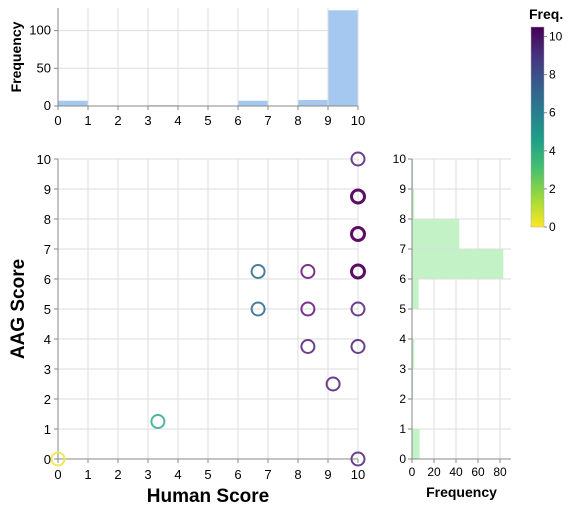 This screenshot has height=512, width=576. Describe the element at coordinates (546, 14) in the screenshot. I see `legend-title: Freq.` at that location.